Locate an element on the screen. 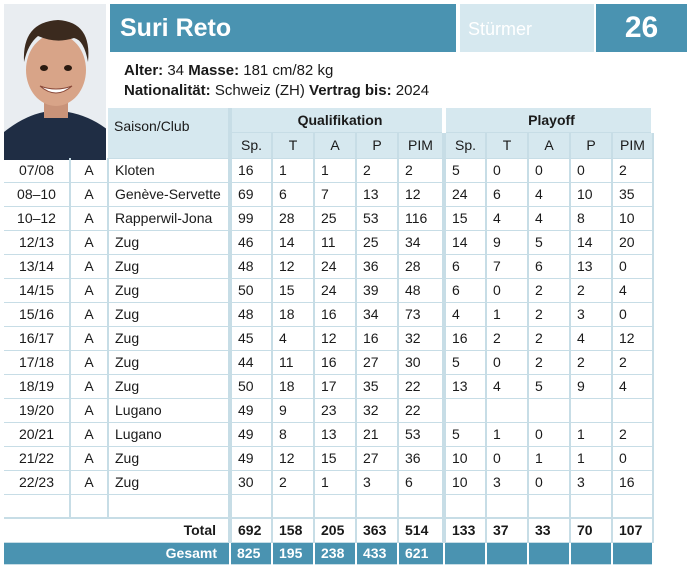 This screenshot has height=576, width=695. table-row: 17/18 A Zug 44 11 16 27 30 5 0 2 2 2 is located at coordinates (329, 362).